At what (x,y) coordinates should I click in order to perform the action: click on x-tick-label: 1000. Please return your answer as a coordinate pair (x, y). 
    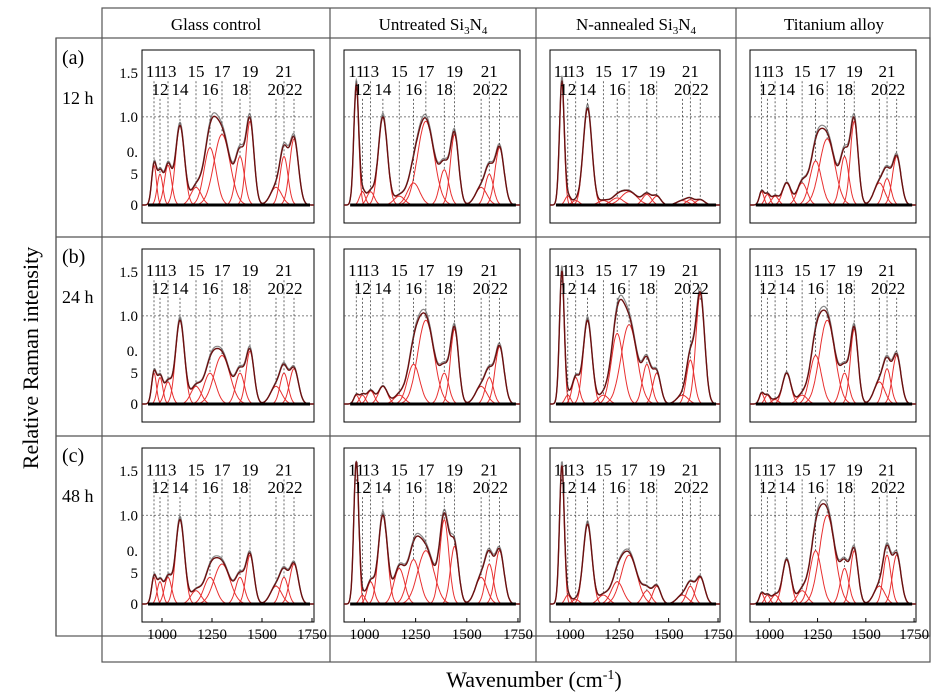
    Looking at the image, I should click on (162, 635).